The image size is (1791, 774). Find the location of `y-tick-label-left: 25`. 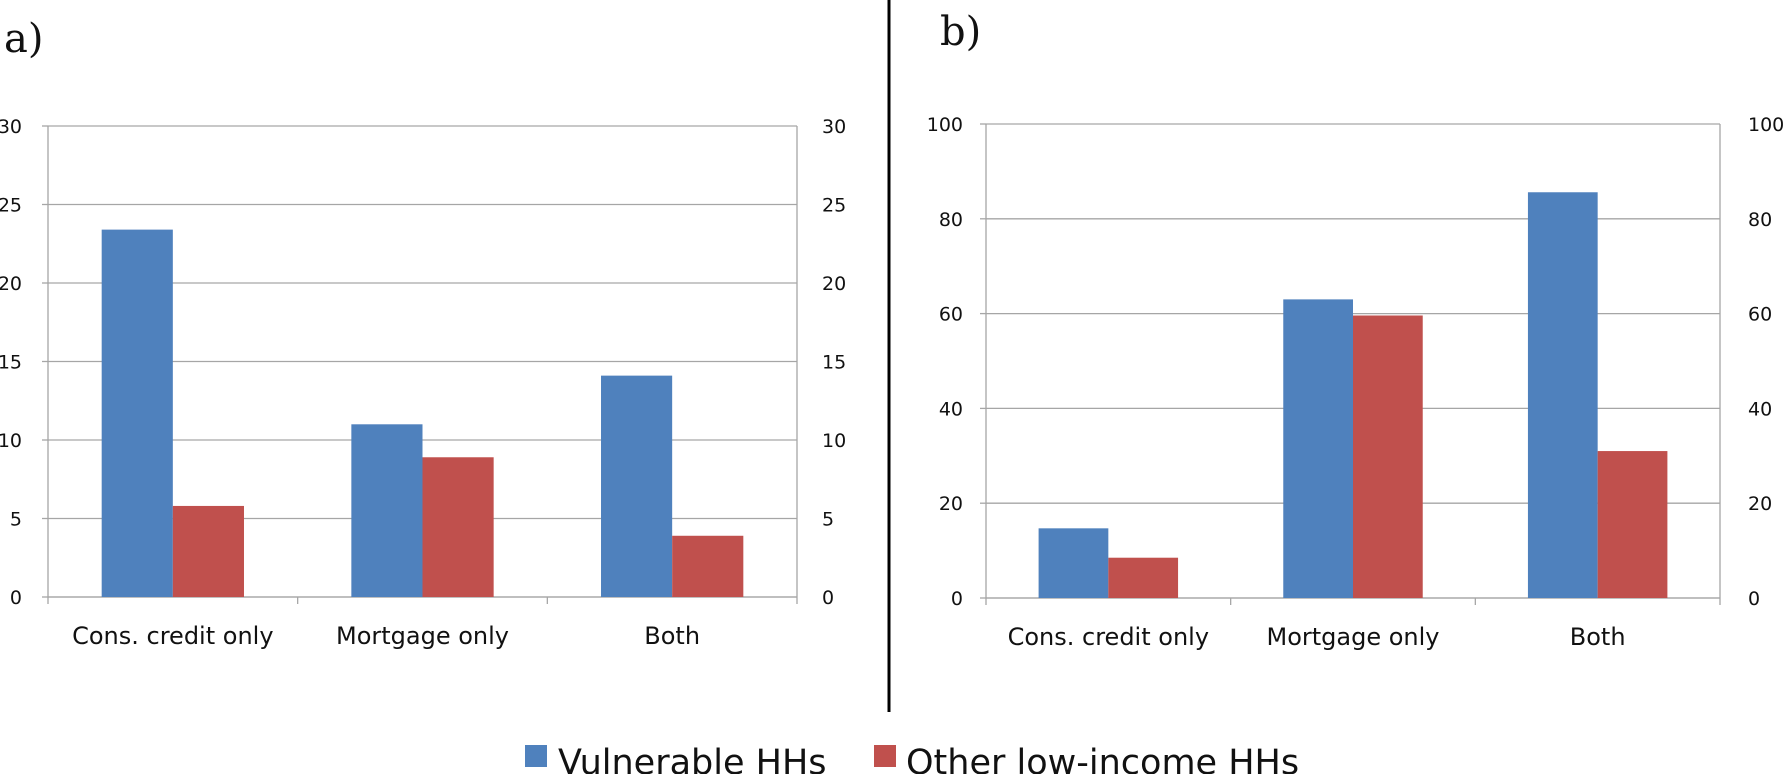

y-tick-label-left: 25 is located at coordinates (11, 206).